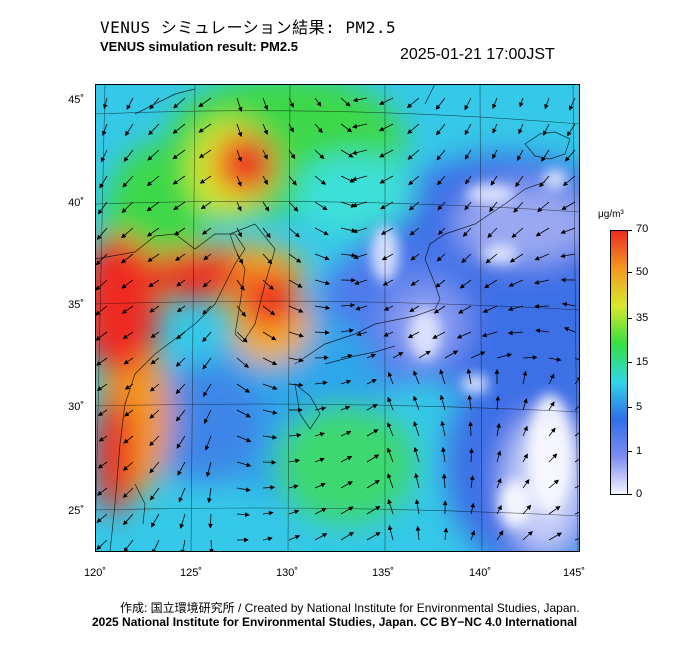 The height and width of the screenshot is (649, 700). What do you see at coordinates (639, 494) in the screenshot?
I see `colorbar-label-0: 0` at bounding box center [639, 494].